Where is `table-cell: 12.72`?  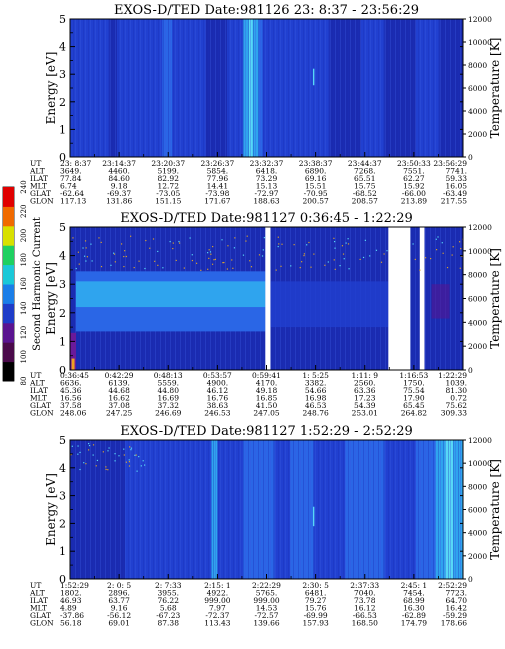
table-cell: 12.72 is located at coordinates (169, 186).